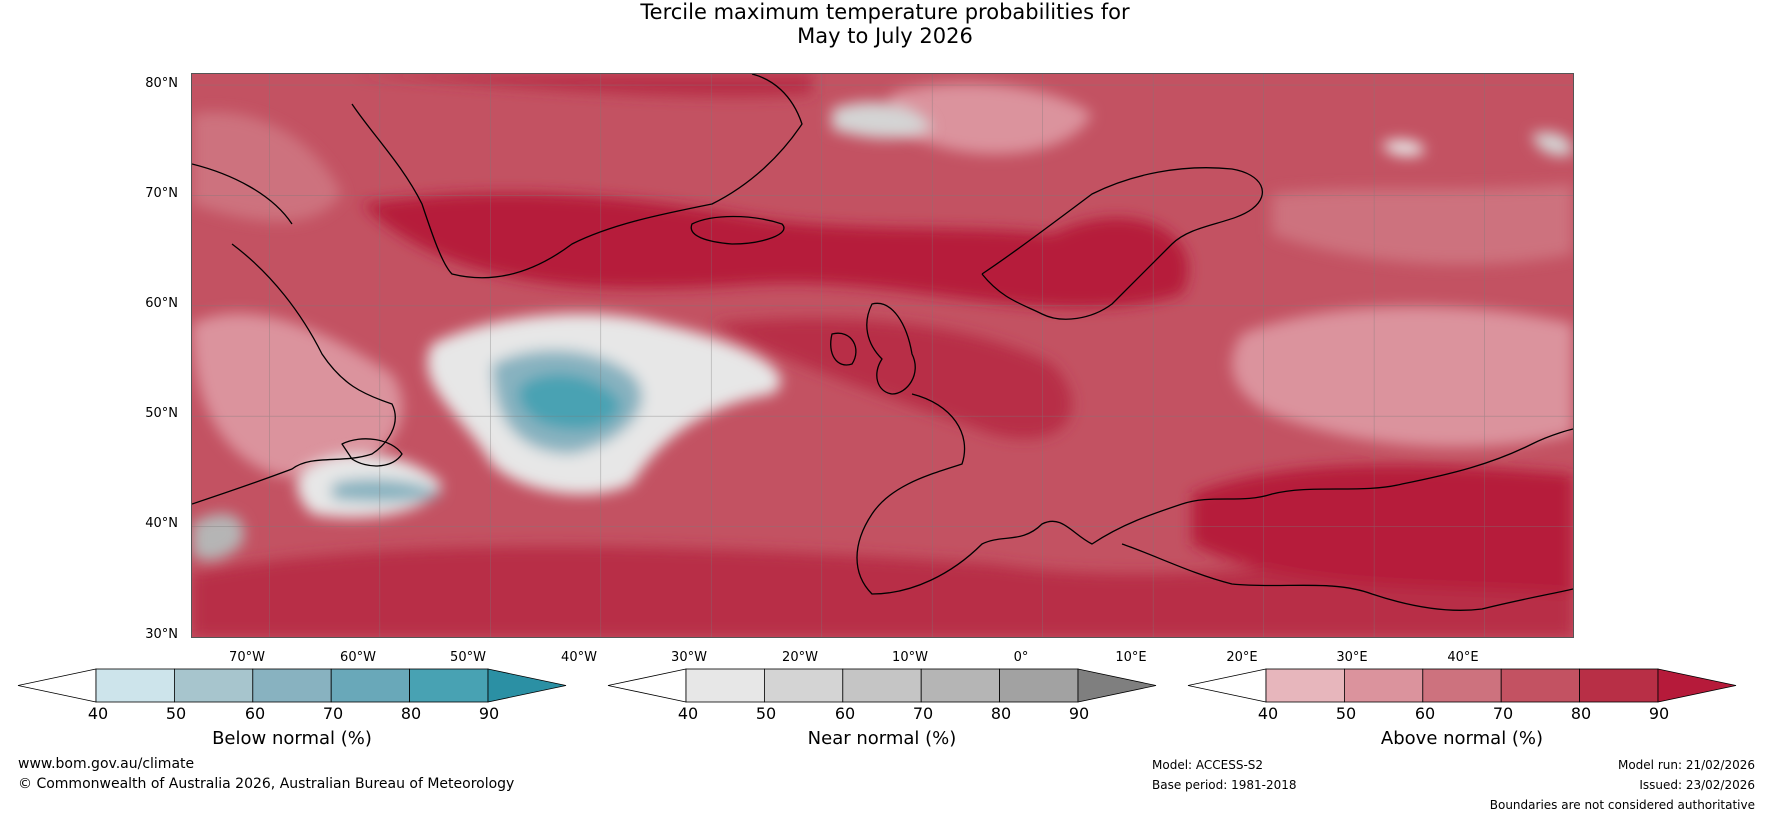  What do you see at coordinates (267, 167) in the screenshot?
I see `above-normal-70-baffin` at bounding box center [267, 167].